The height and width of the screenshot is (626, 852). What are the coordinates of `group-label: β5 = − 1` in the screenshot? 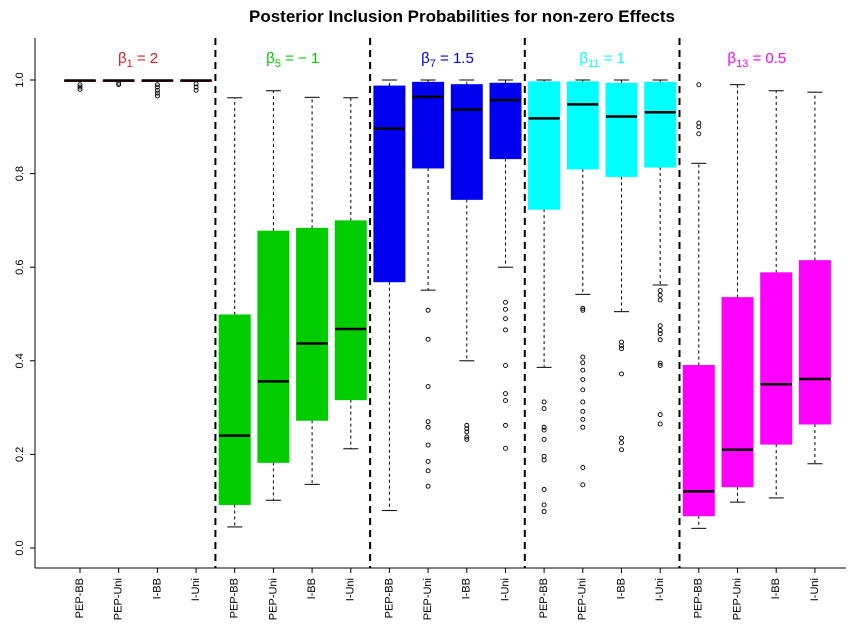 It's located at (292, 60).